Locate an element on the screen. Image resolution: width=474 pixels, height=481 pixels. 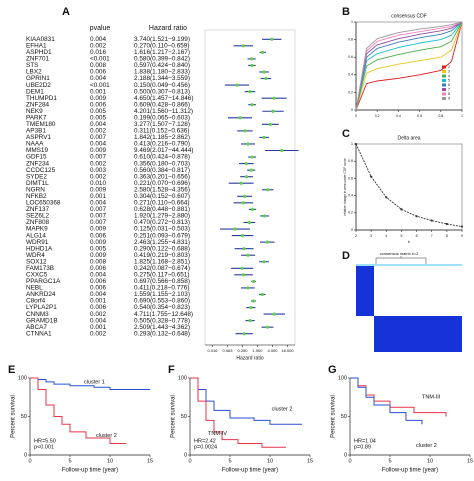
gene-name: ZNF808 is located at coordinates (38, 222).